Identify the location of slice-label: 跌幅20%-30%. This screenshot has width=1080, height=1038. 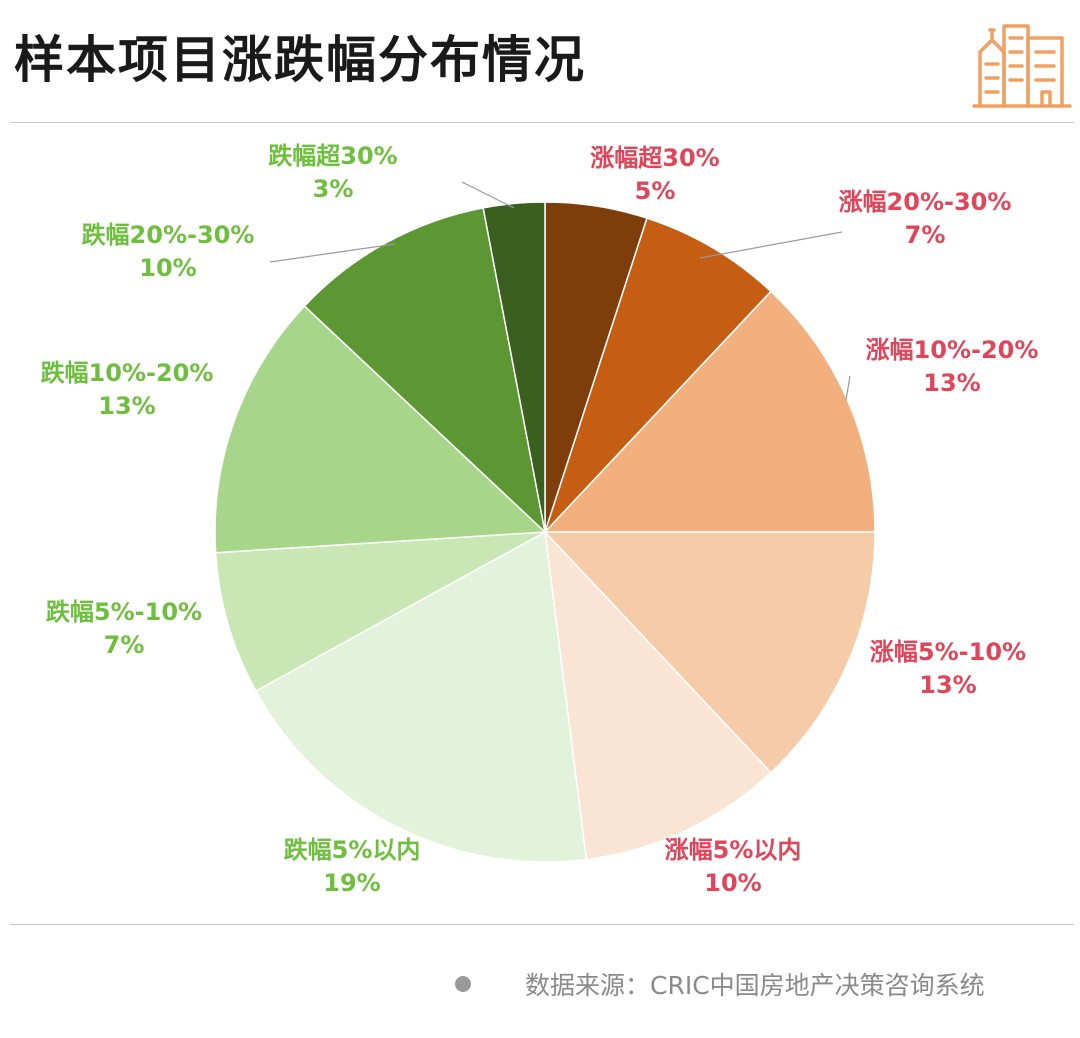
(168, 235).